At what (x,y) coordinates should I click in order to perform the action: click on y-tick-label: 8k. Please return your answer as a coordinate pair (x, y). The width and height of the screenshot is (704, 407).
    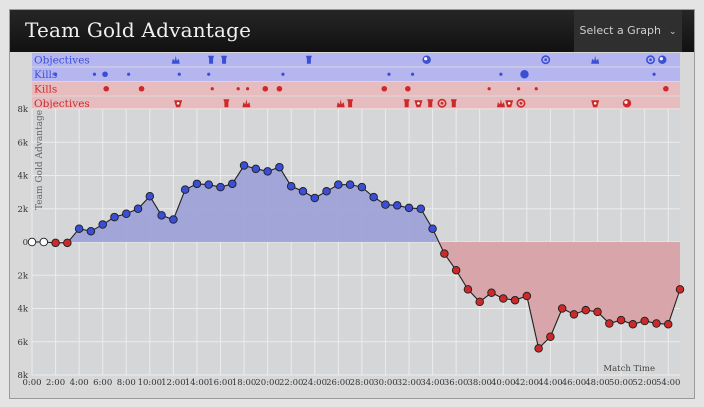
    Looking at the image, I should click on (22, 376).